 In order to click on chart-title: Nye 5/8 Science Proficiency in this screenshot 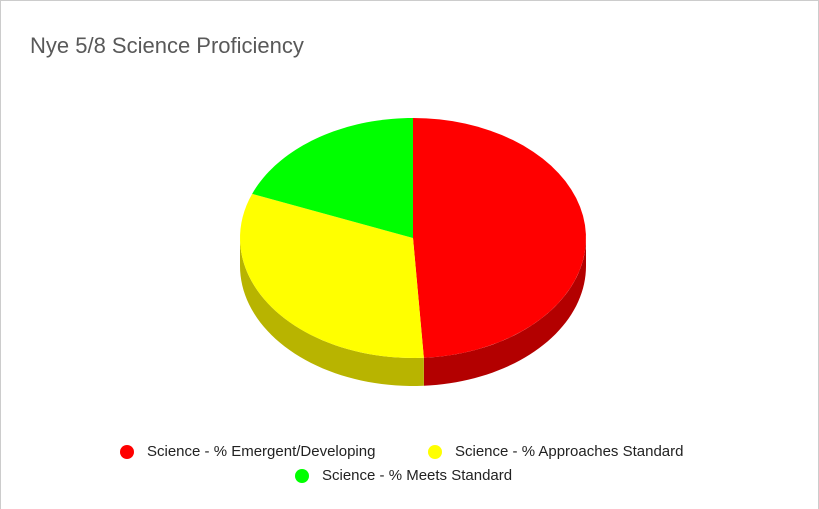, I will do `click(167, 45)`.